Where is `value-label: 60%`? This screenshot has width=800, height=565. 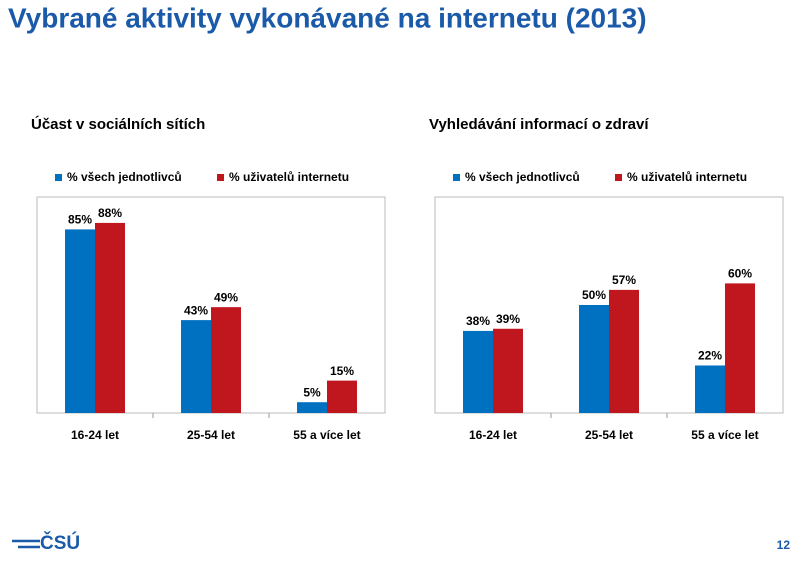 value-label: 60% is located at coordinates (740, 274).